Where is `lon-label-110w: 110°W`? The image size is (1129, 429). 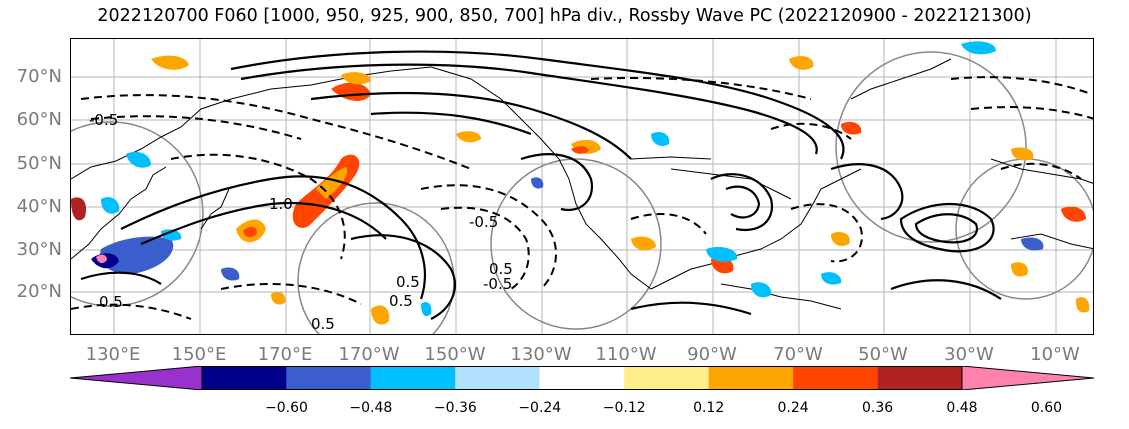
lon-label-110w: 110°W is located at coordinates (626, 354).